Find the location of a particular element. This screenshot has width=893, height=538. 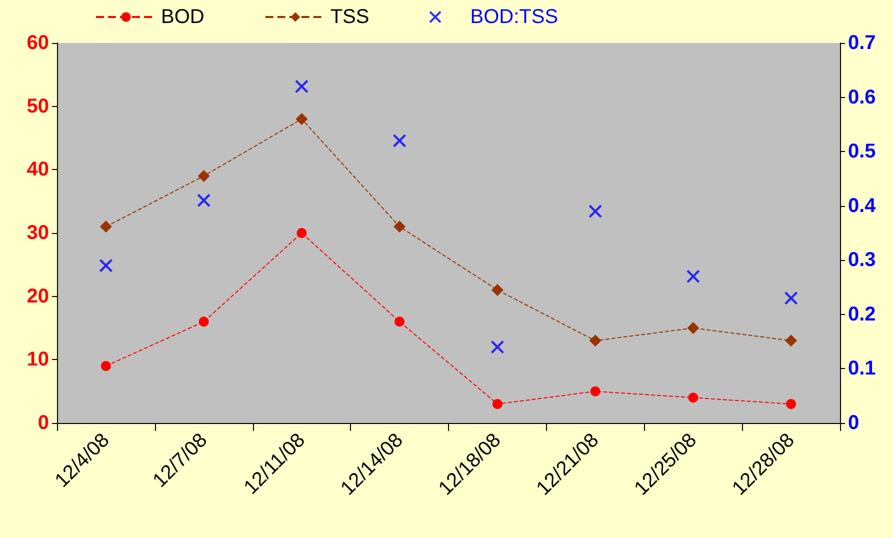

y-tick-label: 0 is located at coordinates (43, 423).